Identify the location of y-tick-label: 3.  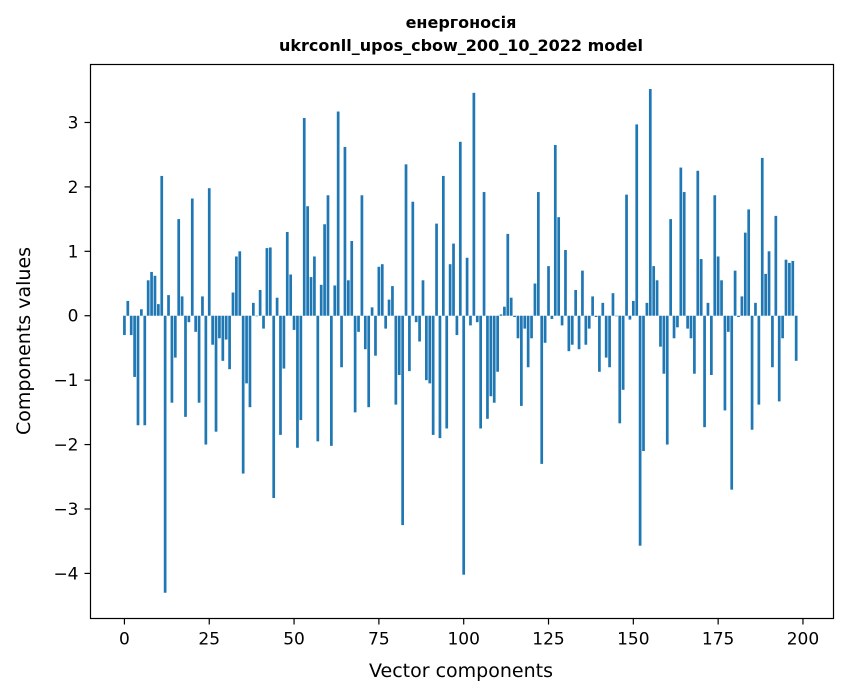
(73, 123).